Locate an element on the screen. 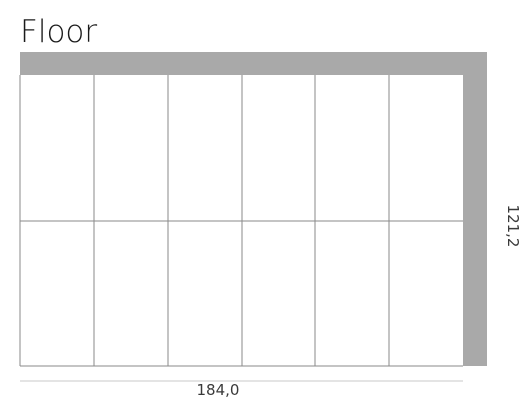 The width and height of the screenshot is (522, 411). width-dimension-label: 184,0 is located at coordinates (218, 390).